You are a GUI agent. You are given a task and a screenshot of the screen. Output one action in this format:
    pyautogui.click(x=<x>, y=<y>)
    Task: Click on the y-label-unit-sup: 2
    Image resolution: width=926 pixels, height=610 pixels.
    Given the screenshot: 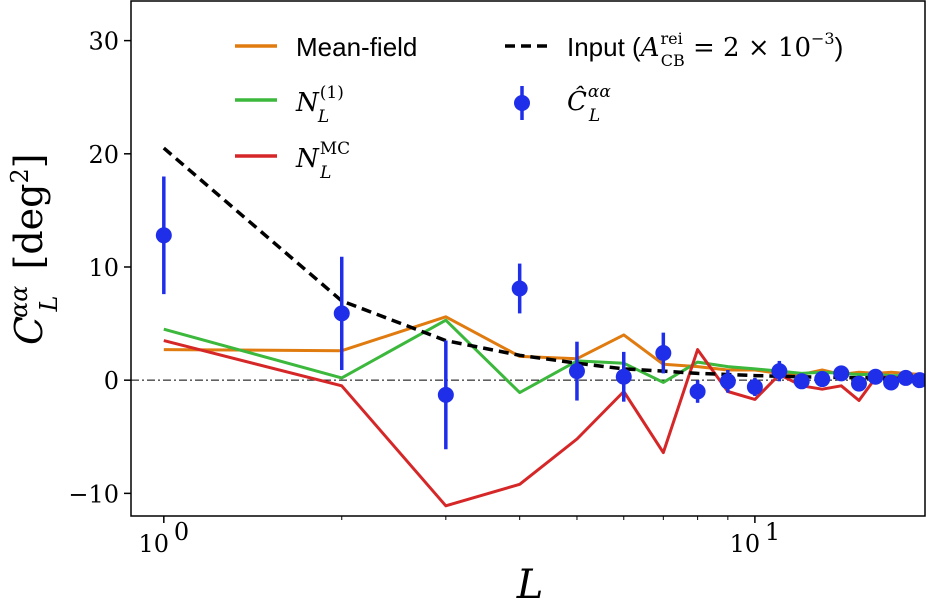 What is the action you would take?
    pyautogui.click(x=20, y=175)
    